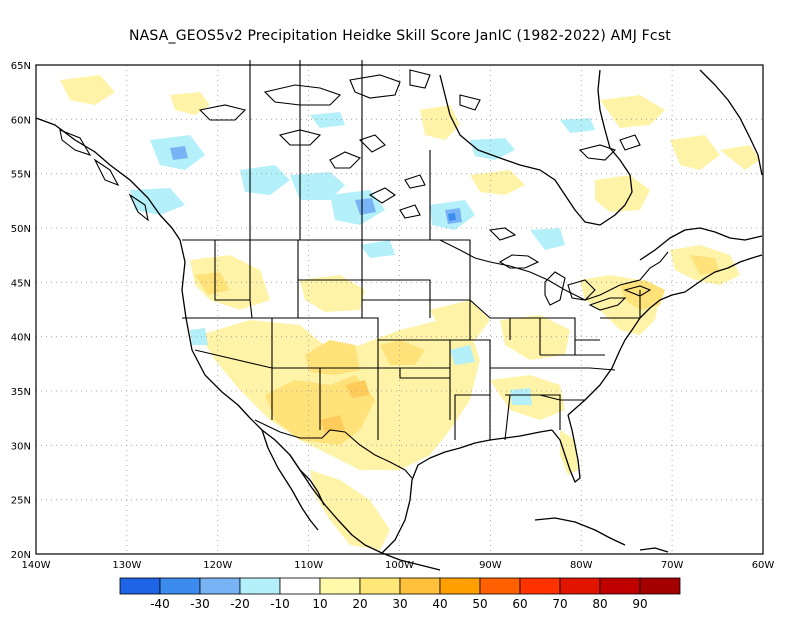 The height and width of the screenshot is (618, 800). Describe the element at coordinates (104, 175) in the screenshot. I see `west-coast-islands` at that location.